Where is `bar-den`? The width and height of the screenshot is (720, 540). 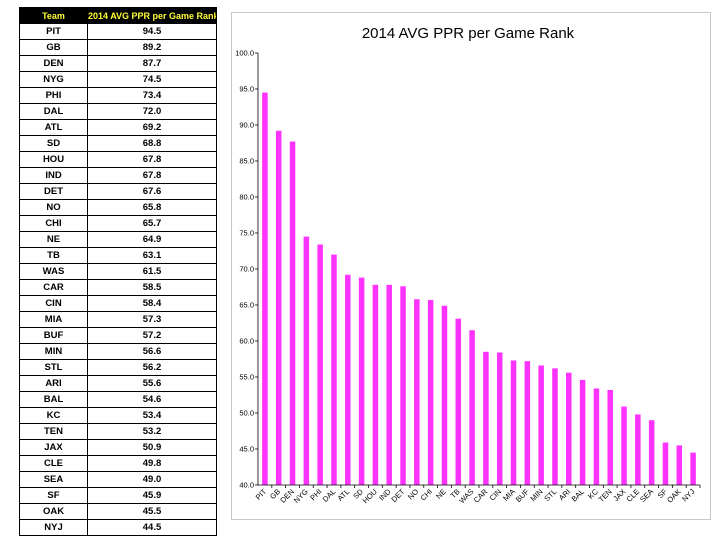
bar-den is located at coordinates (292, 313).